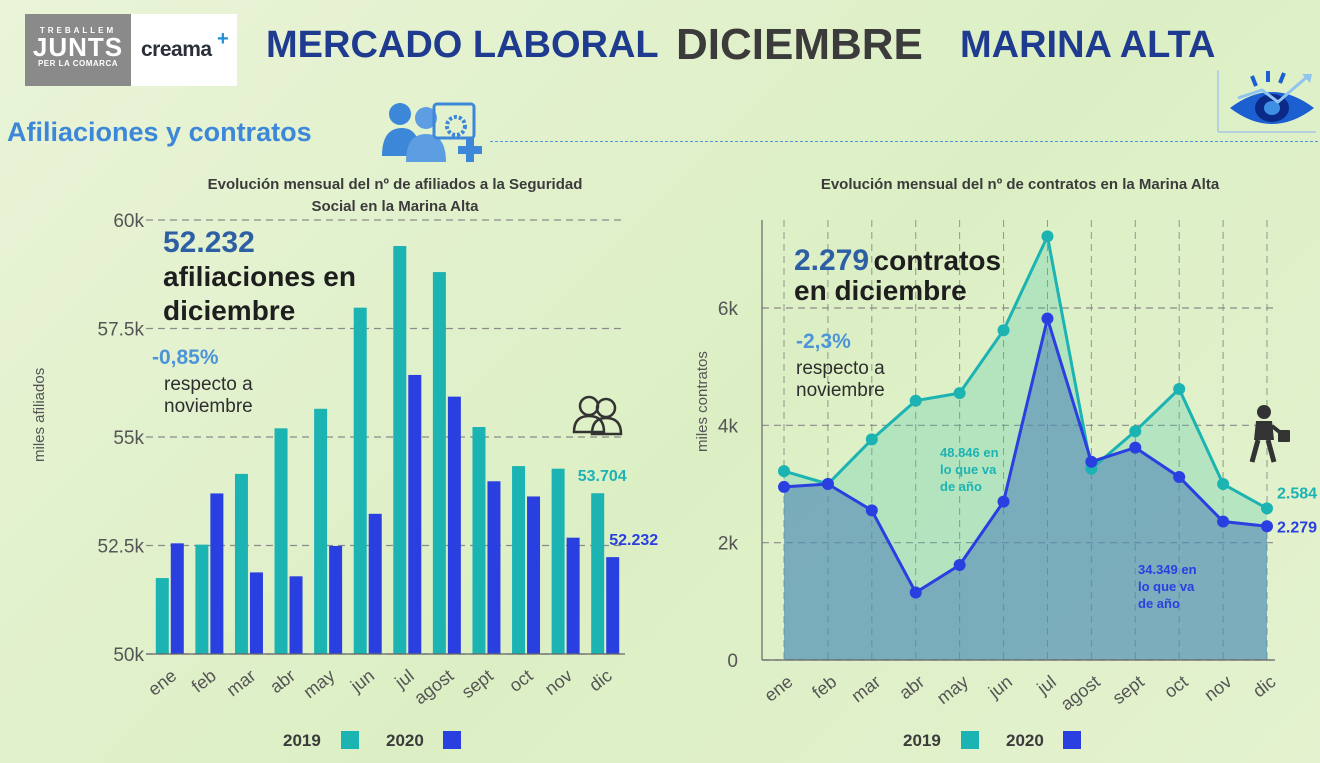 This screenshot has height=763, width=1320. Describe the element at coordinates (778, 688) in the screenshot. I see `right-x-tick-label: ene` at that location.